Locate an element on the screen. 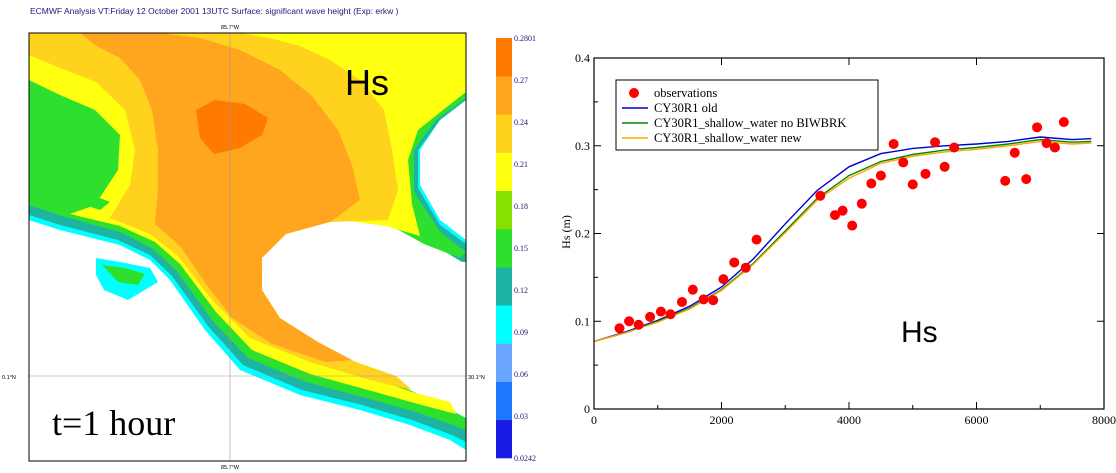  colorbar-level-label: 0.09 is located at coordinates (521, 332).